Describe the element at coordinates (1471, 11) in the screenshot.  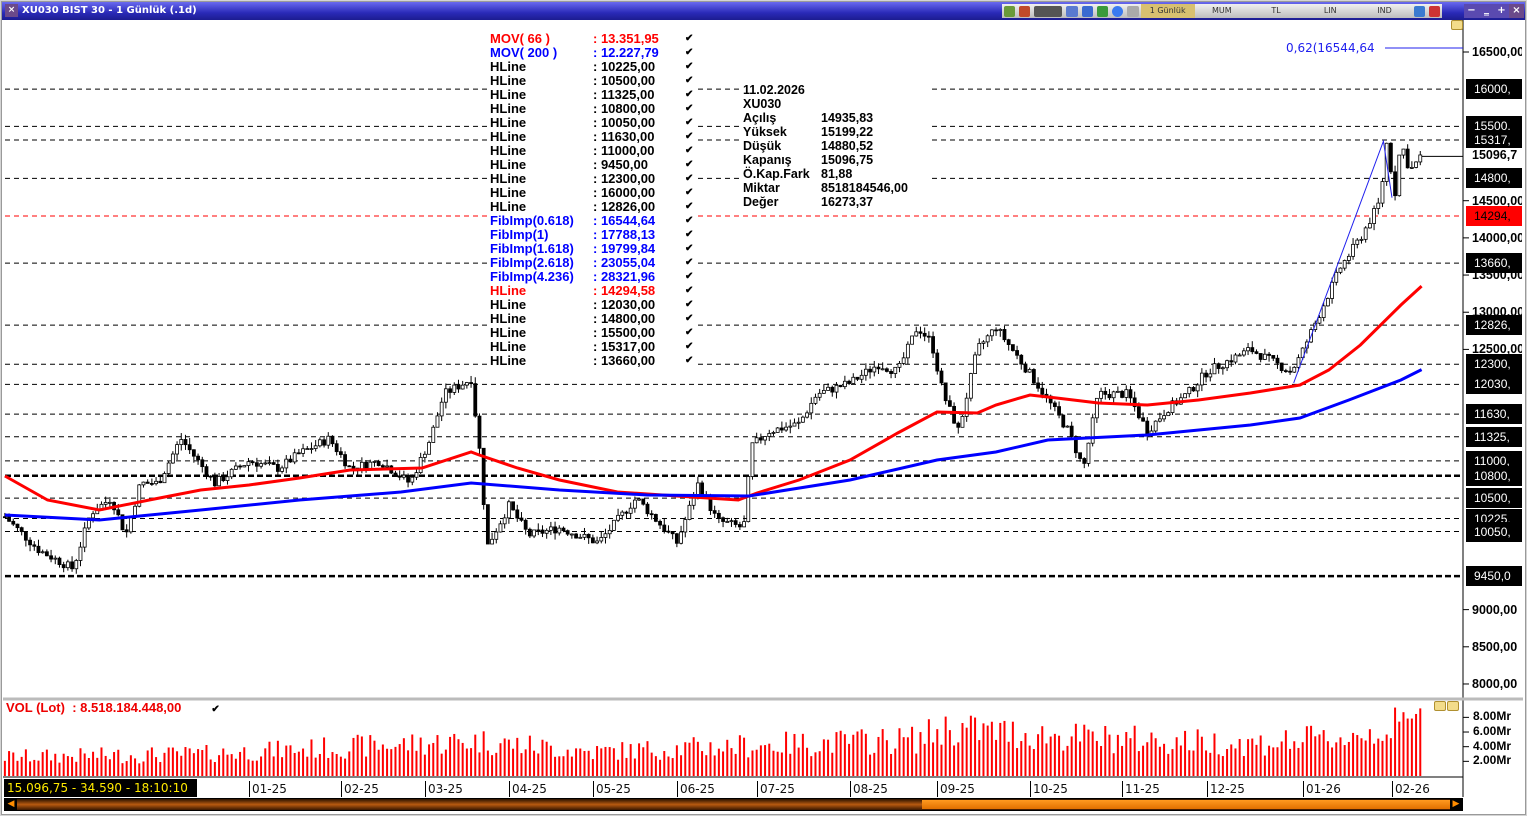
I see `minimize-button: −` at that location.